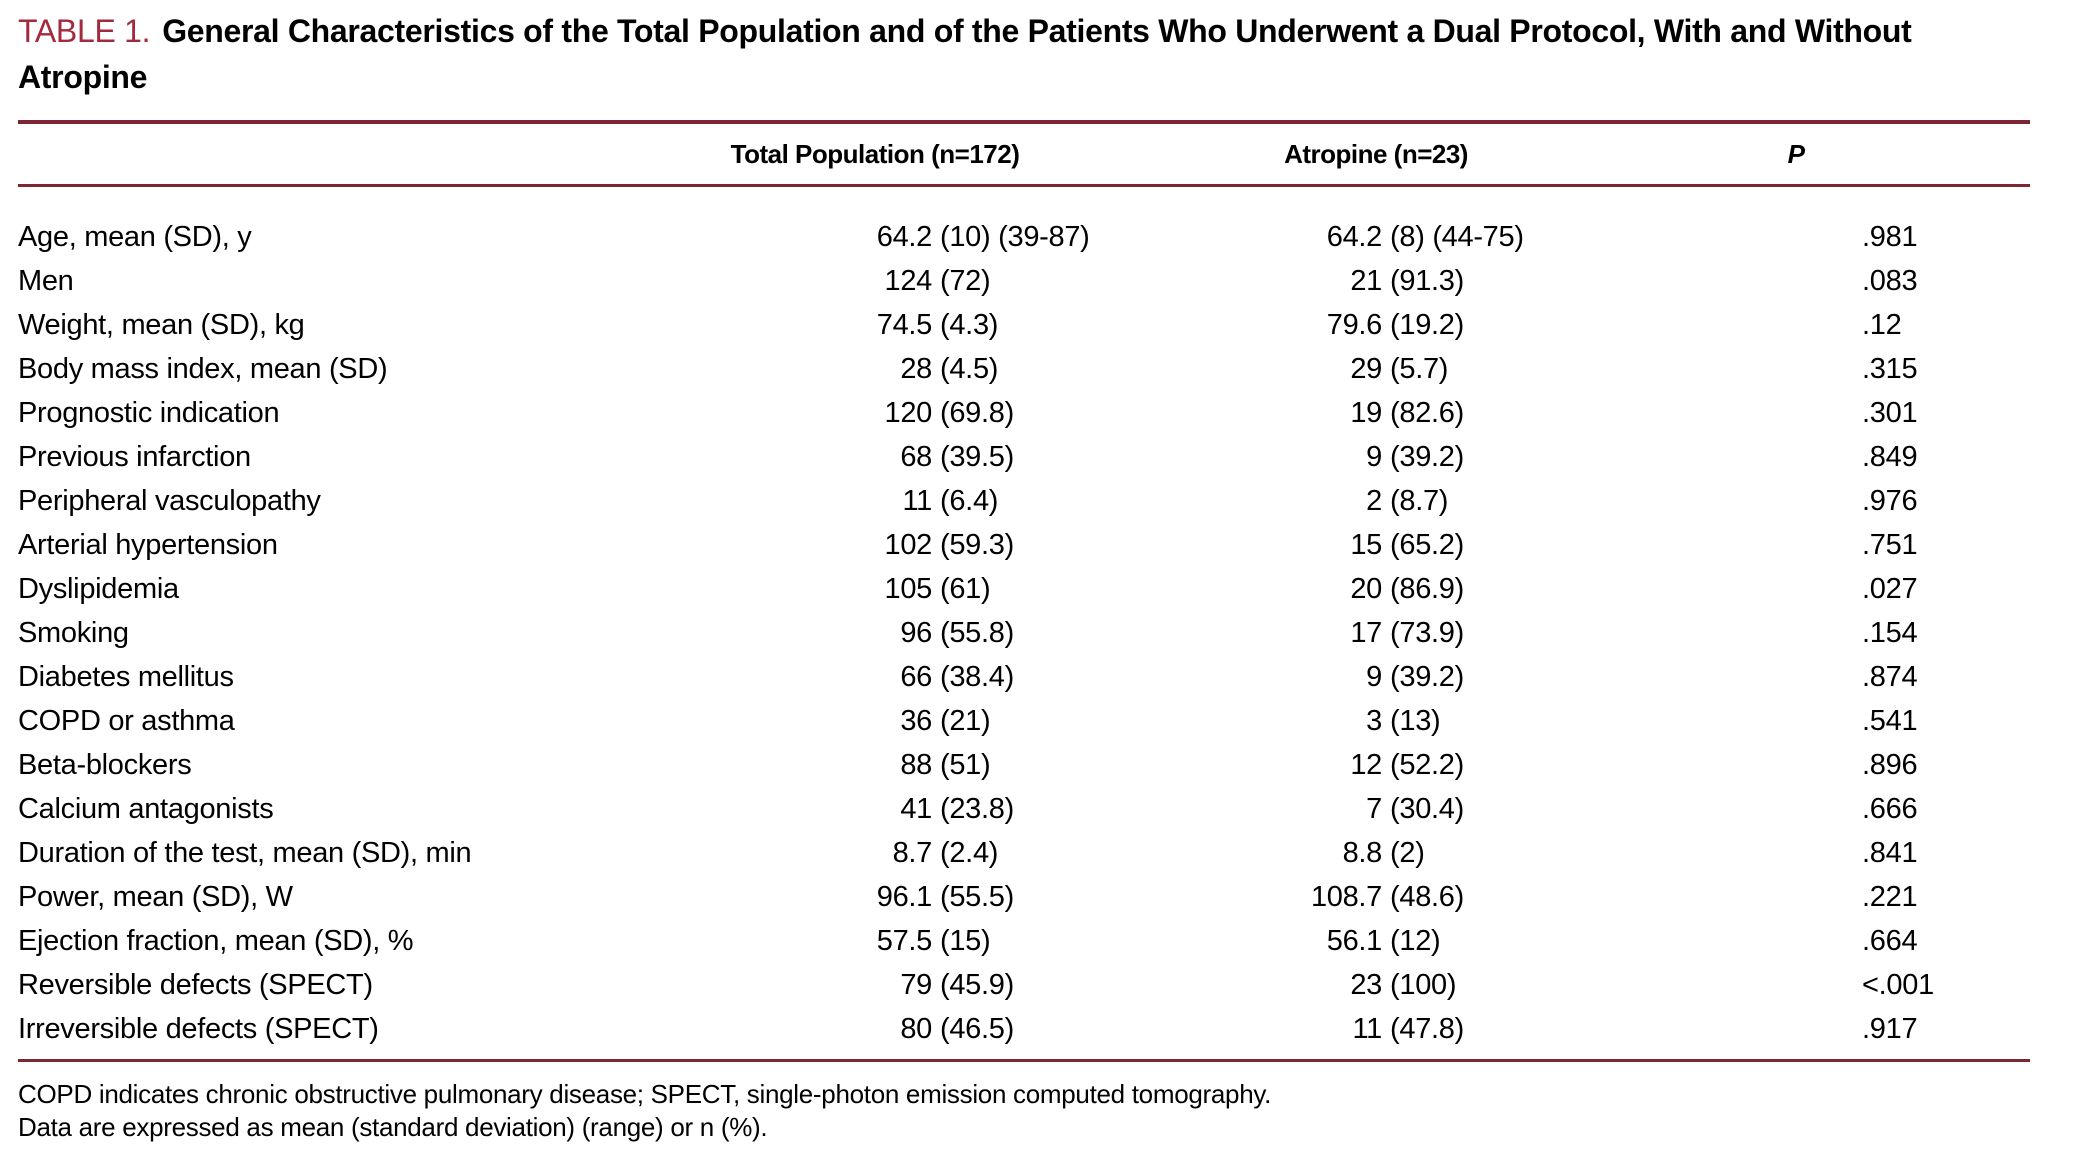 This screenshot has width=2079, height=1170. Describe the element at coordinates (1427, 589) in the screenshot. I see `atropine-paren: (86.9)` at that location.